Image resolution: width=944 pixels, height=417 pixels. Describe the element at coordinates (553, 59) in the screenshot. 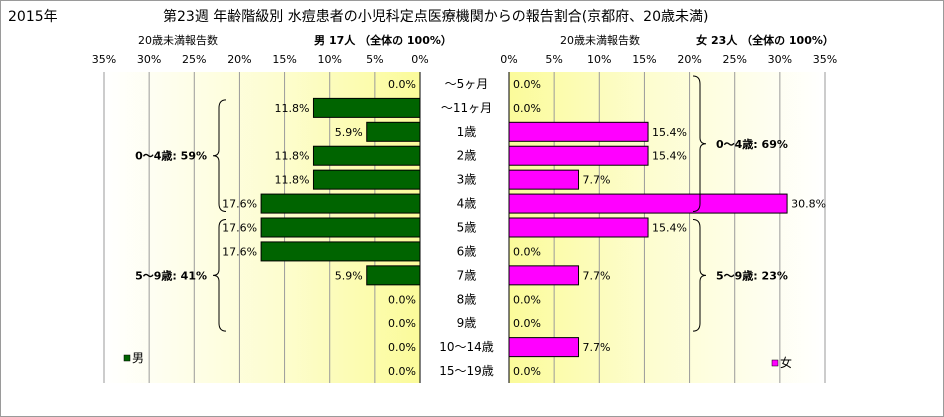

I see `right-tick-label: 5%` at that location.